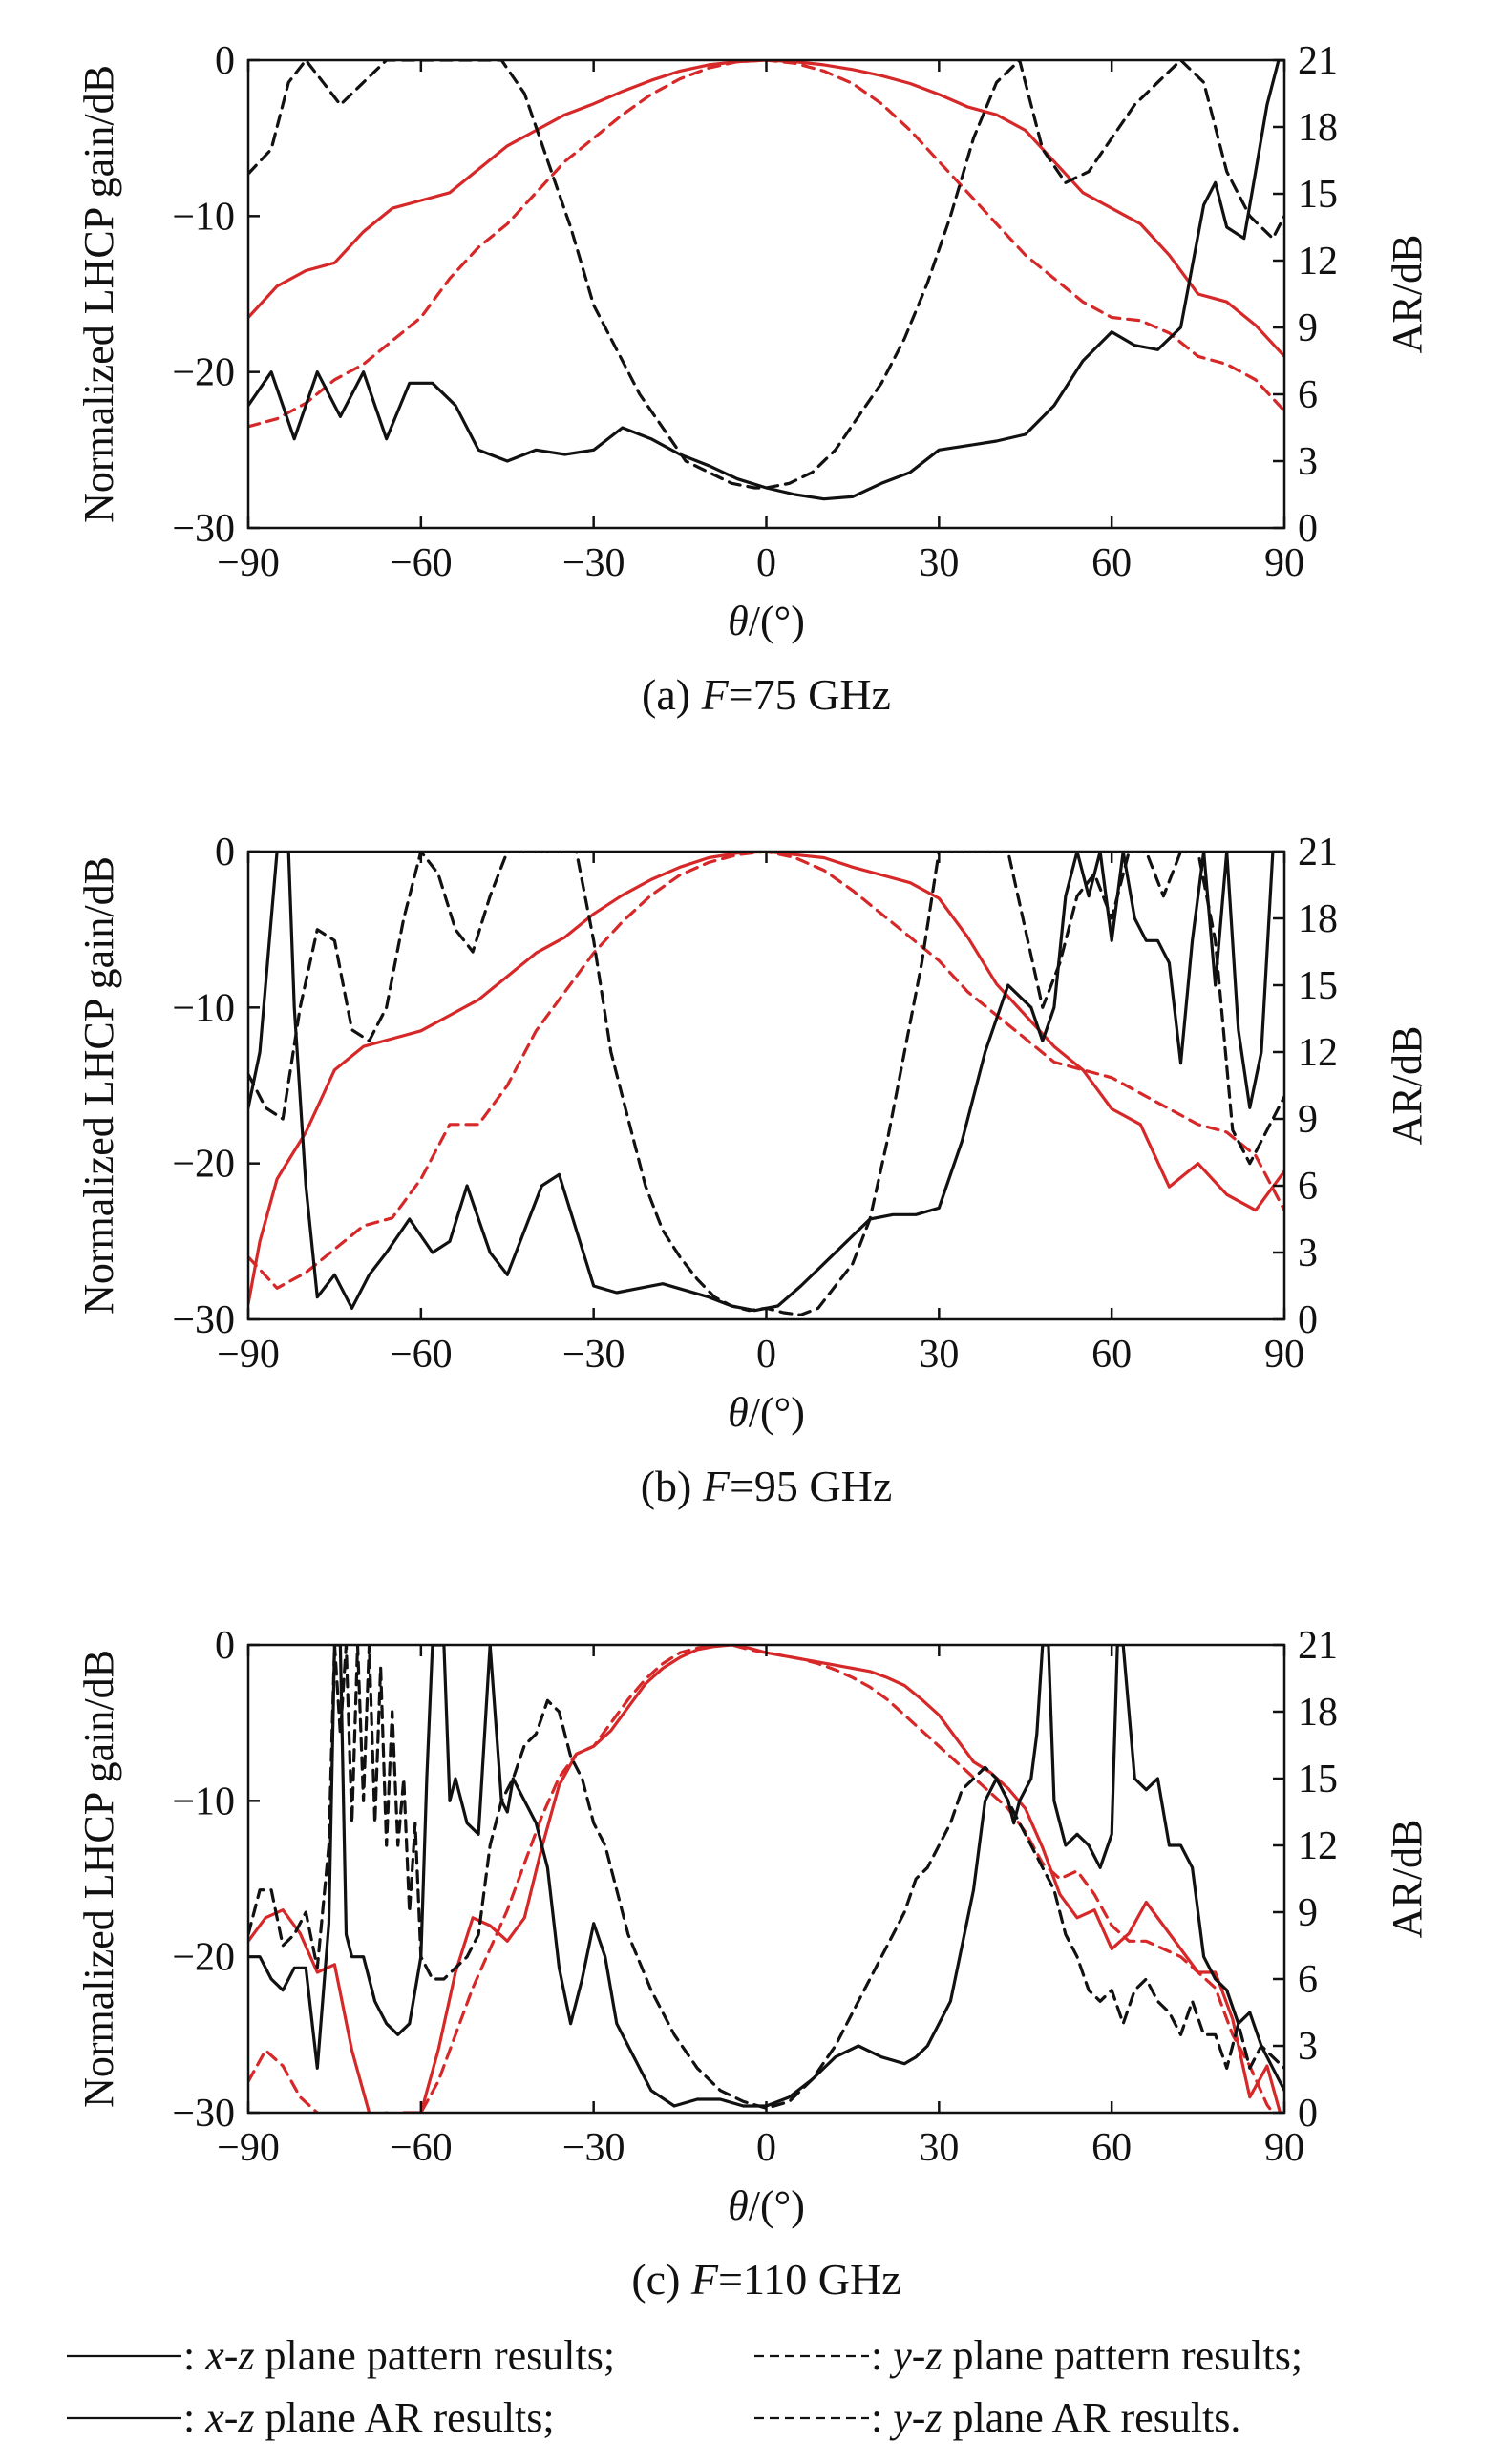 The height and width of the screenshot is (2464, 1504). Describe the element at coordinates (1055, 2417) in the screenshot. I see `legend-label: : y-z plane AR results.` at that location.